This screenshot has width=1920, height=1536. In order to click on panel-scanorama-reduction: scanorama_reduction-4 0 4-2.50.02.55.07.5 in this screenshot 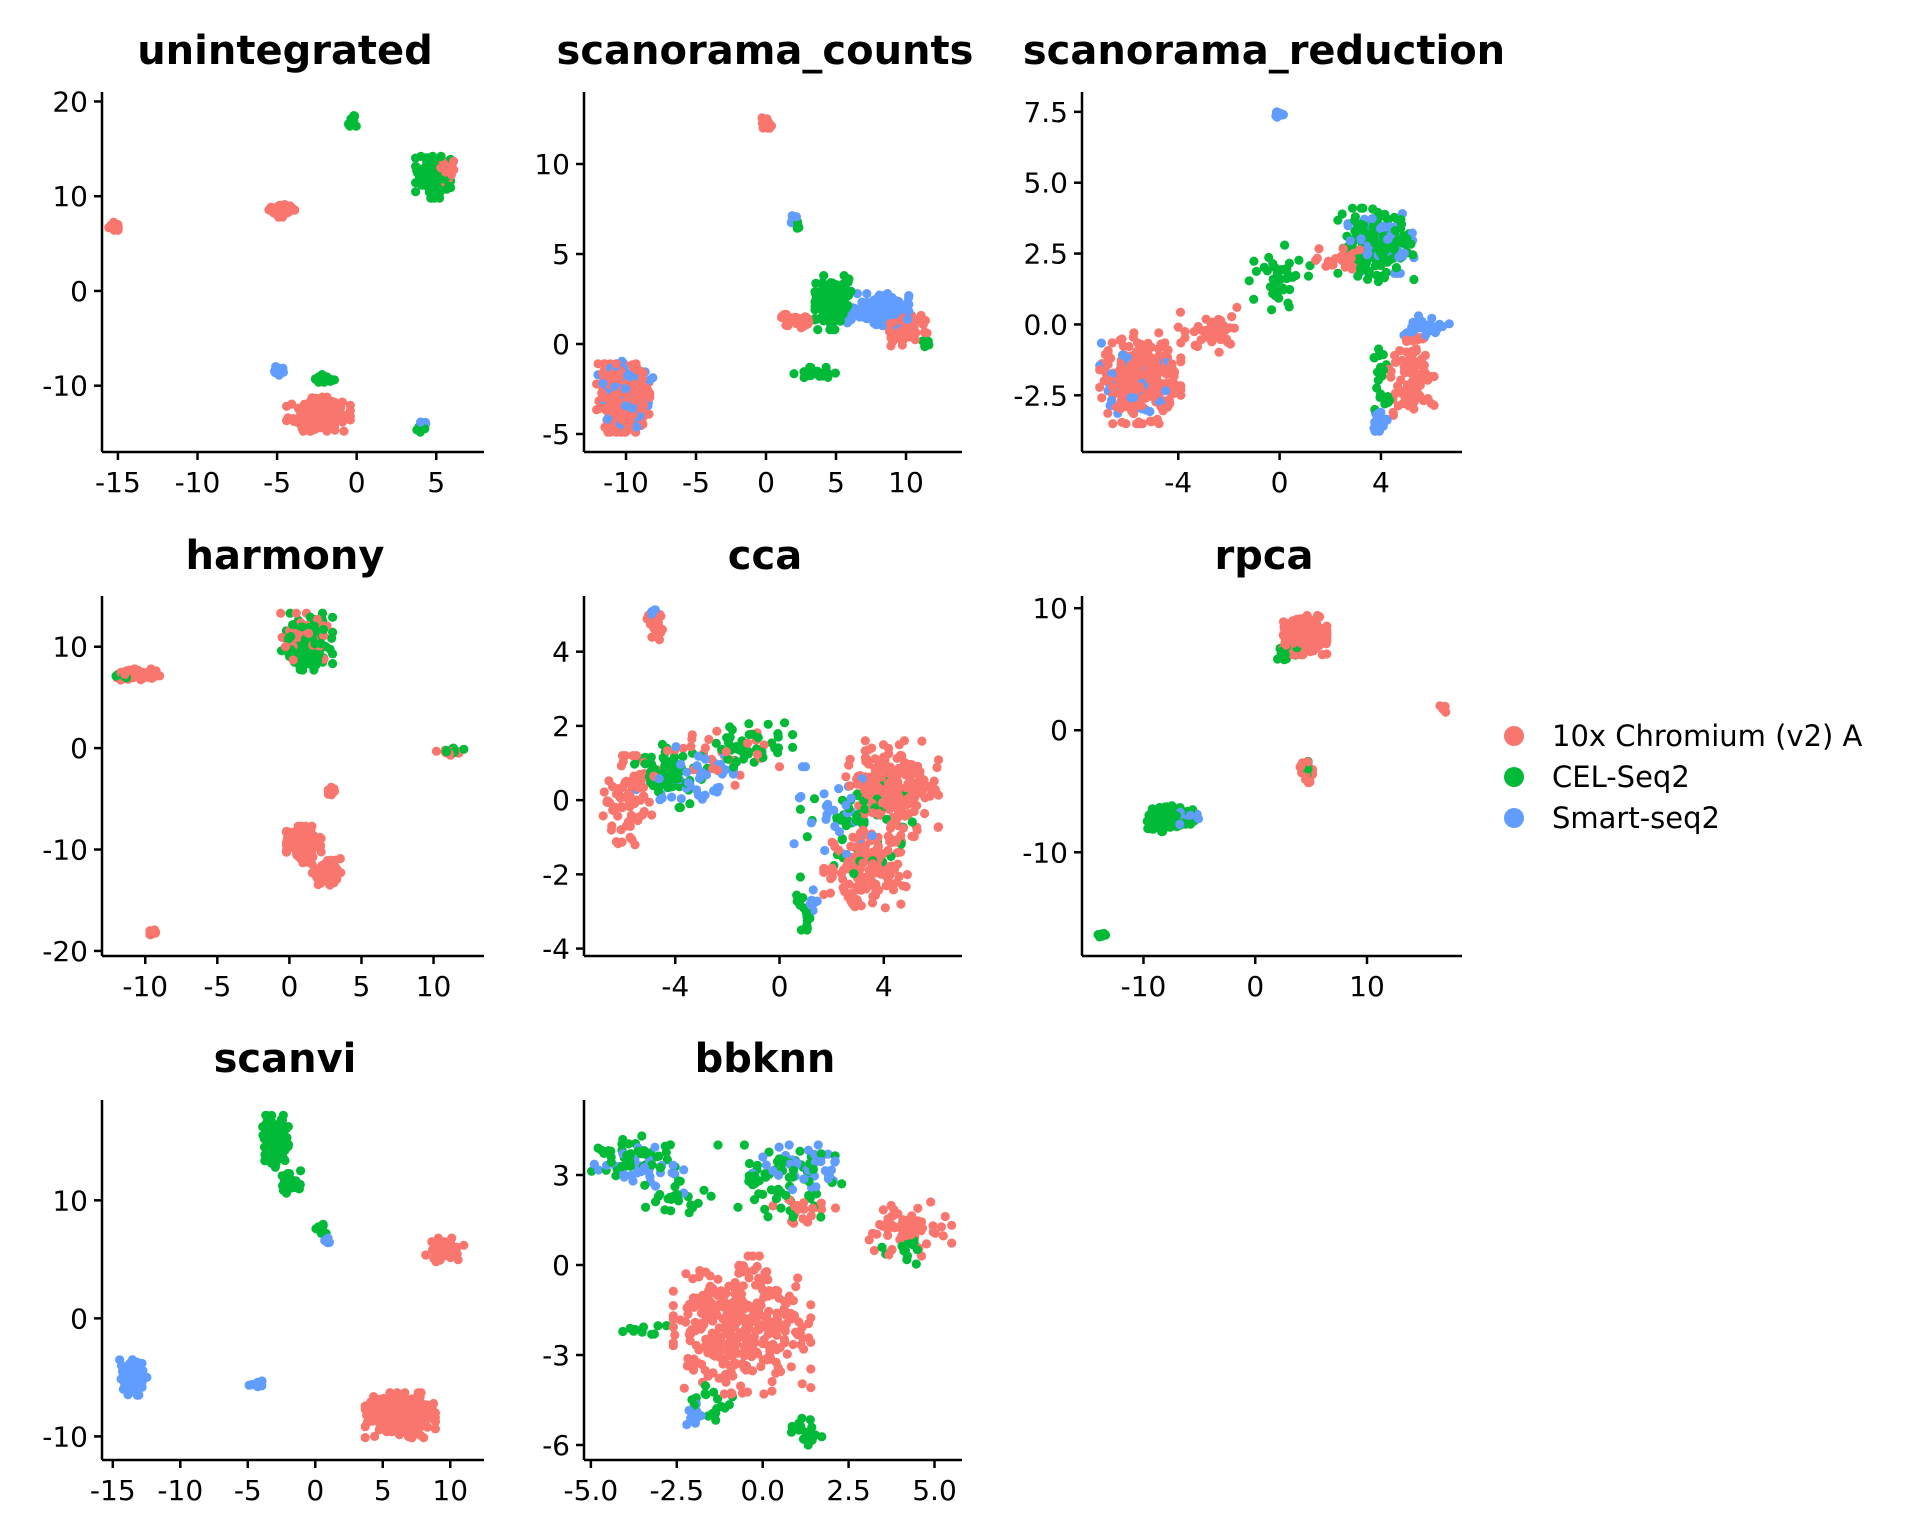, I will do `click(1259, 263)`.